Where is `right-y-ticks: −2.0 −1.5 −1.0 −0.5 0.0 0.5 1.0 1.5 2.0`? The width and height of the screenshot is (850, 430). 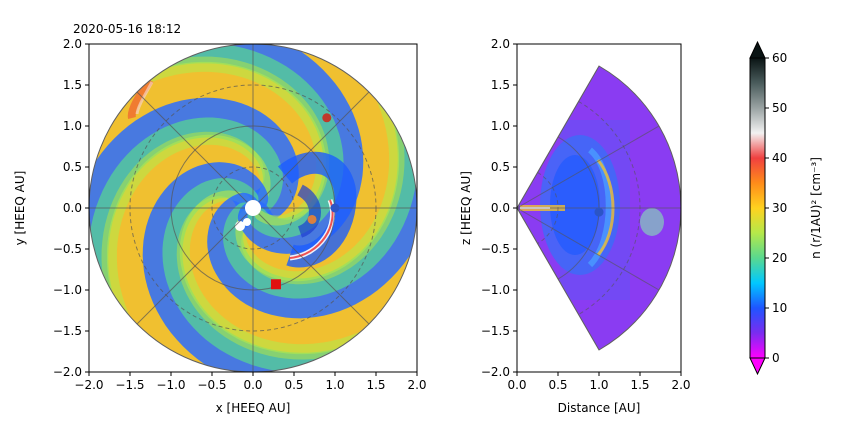 right-y-ticks: −2.0 −1.5 −1.0 −0.5 0.0 0.5 1.0 1.5 2.0 is located at coordinates (499, 208).